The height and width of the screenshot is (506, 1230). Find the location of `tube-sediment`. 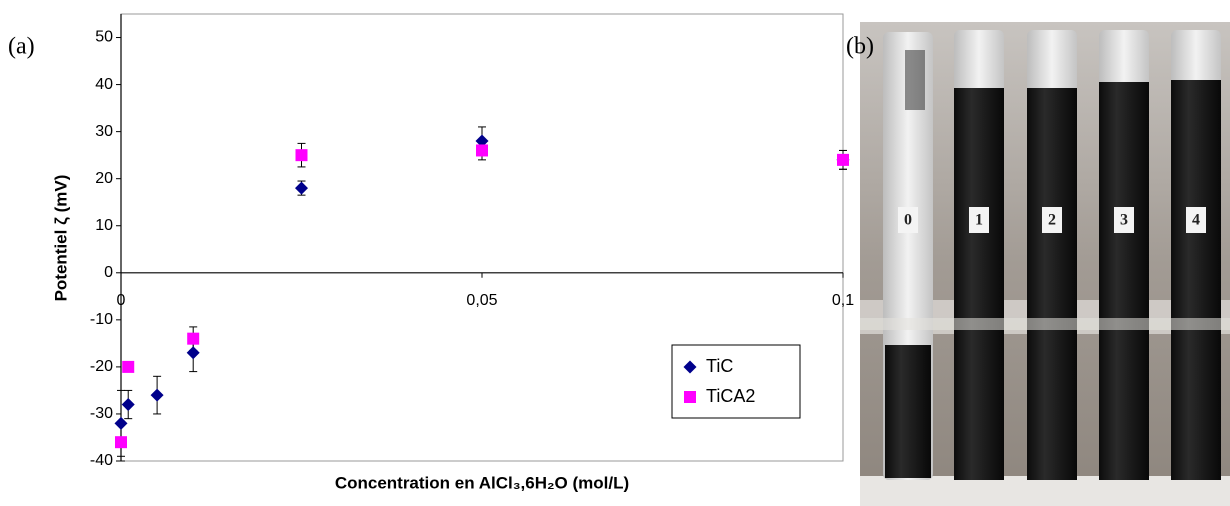

tube-sediment is located at coordinates (908, 411).